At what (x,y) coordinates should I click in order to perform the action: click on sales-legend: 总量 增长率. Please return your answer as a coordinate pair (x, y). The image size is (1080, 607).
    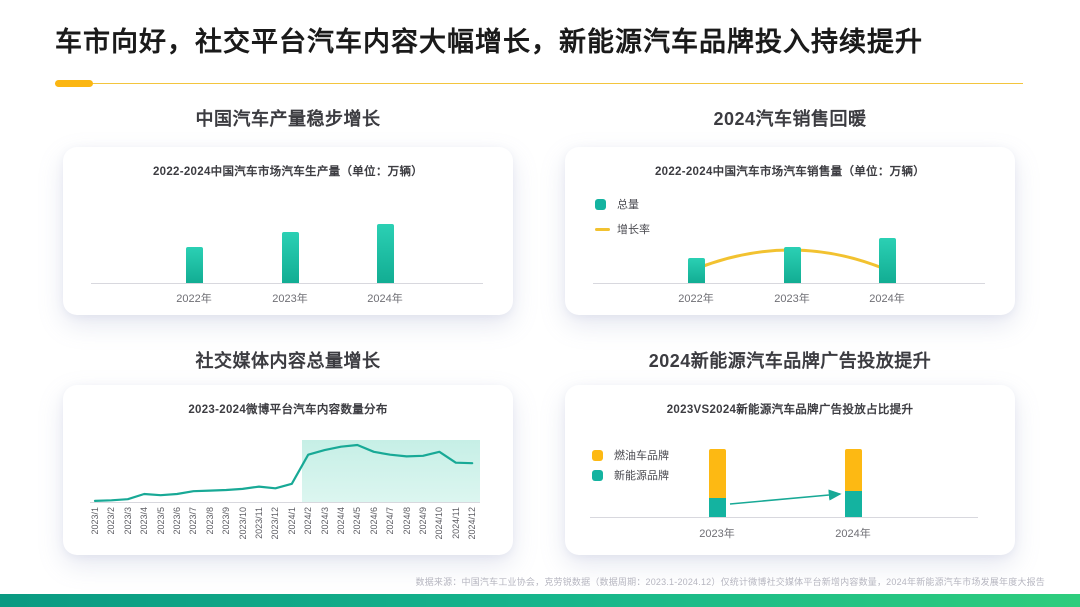
    Looking at the image, I should click on (622, 221).